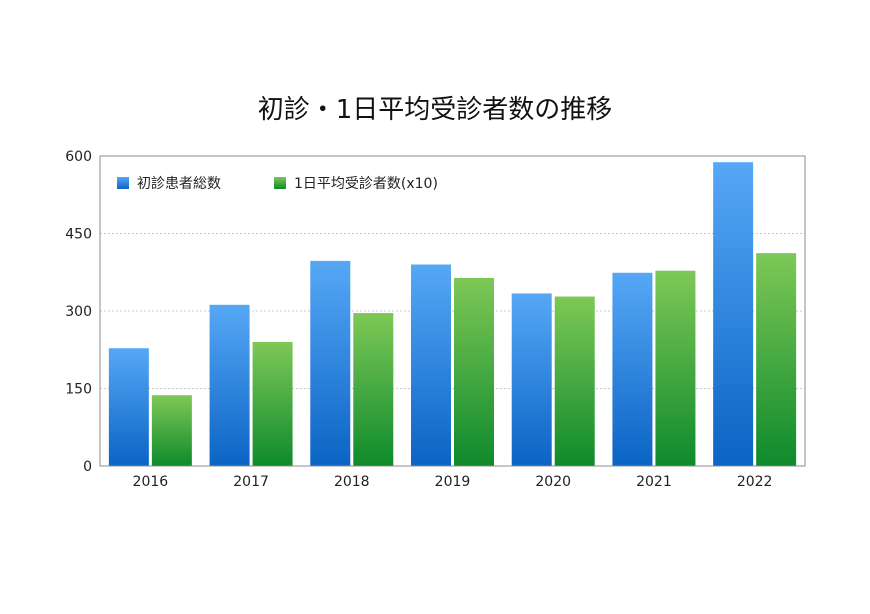 The height and width of the screenshot is (614, 870). I want to click on x-axis-ticks: 2016 2017 2018 2019 2020 2021 2022, so click(453, 482).